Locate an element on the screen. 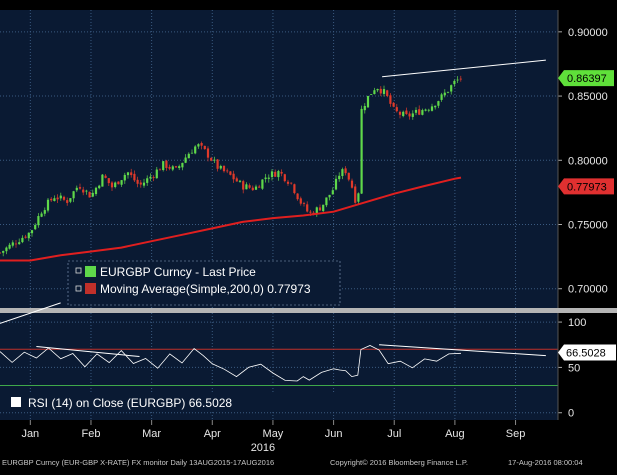 This screenshot has width=617, height=475. panel-divider is located at coordinates (308, 310).